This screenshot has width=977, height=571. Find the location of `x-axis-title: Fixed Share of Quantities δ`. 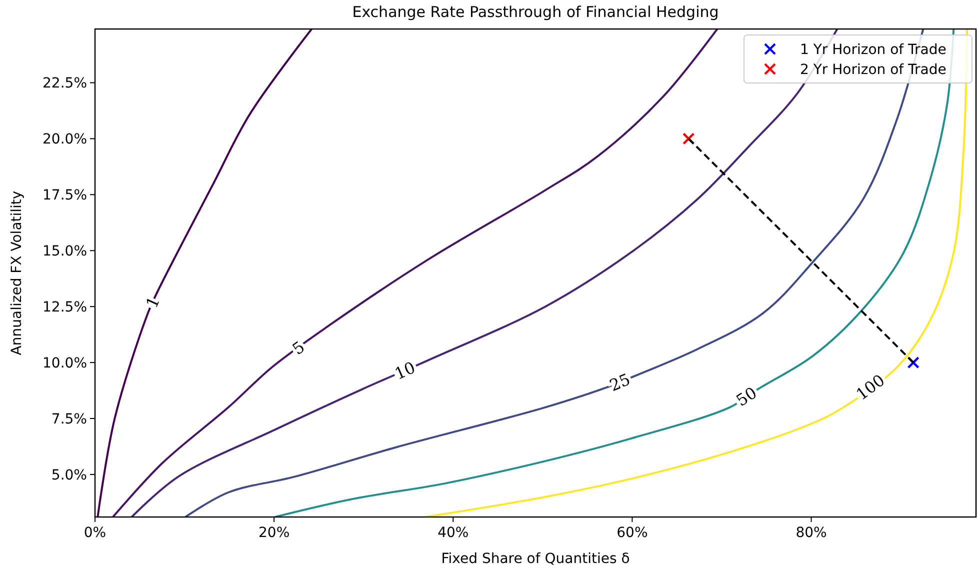

x-axis-title: Fixed Share of Quantities δ is located at coordinates (535, 559).